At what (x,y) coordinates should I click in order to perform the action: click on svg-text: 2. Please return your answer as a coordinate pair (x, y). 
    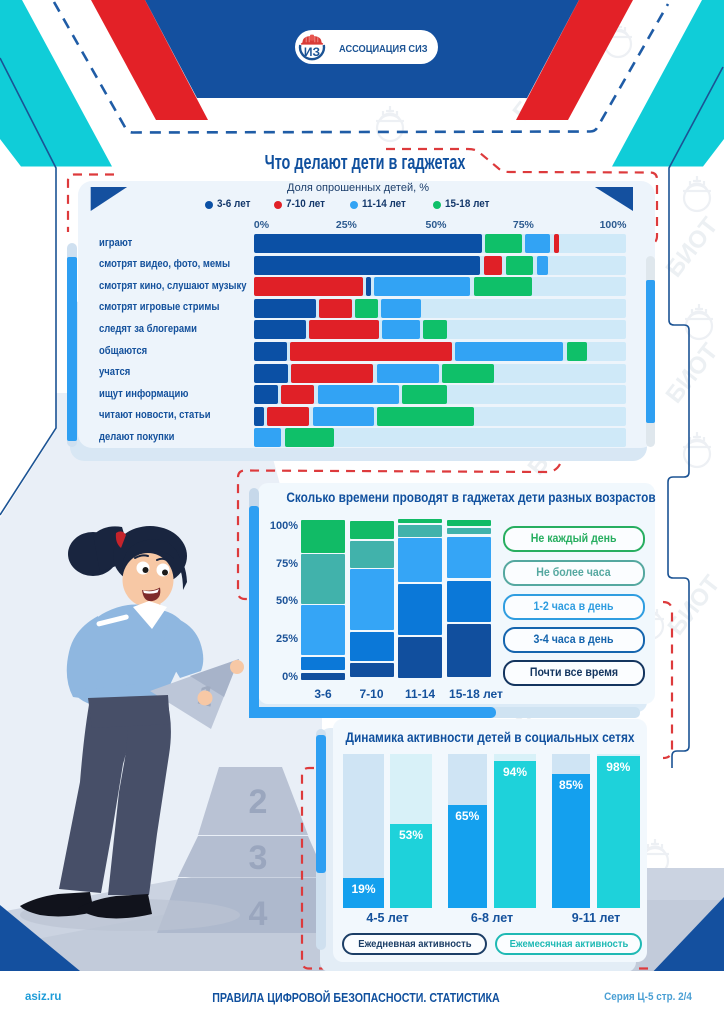
    Looking at the image, I should click on (258, 802).